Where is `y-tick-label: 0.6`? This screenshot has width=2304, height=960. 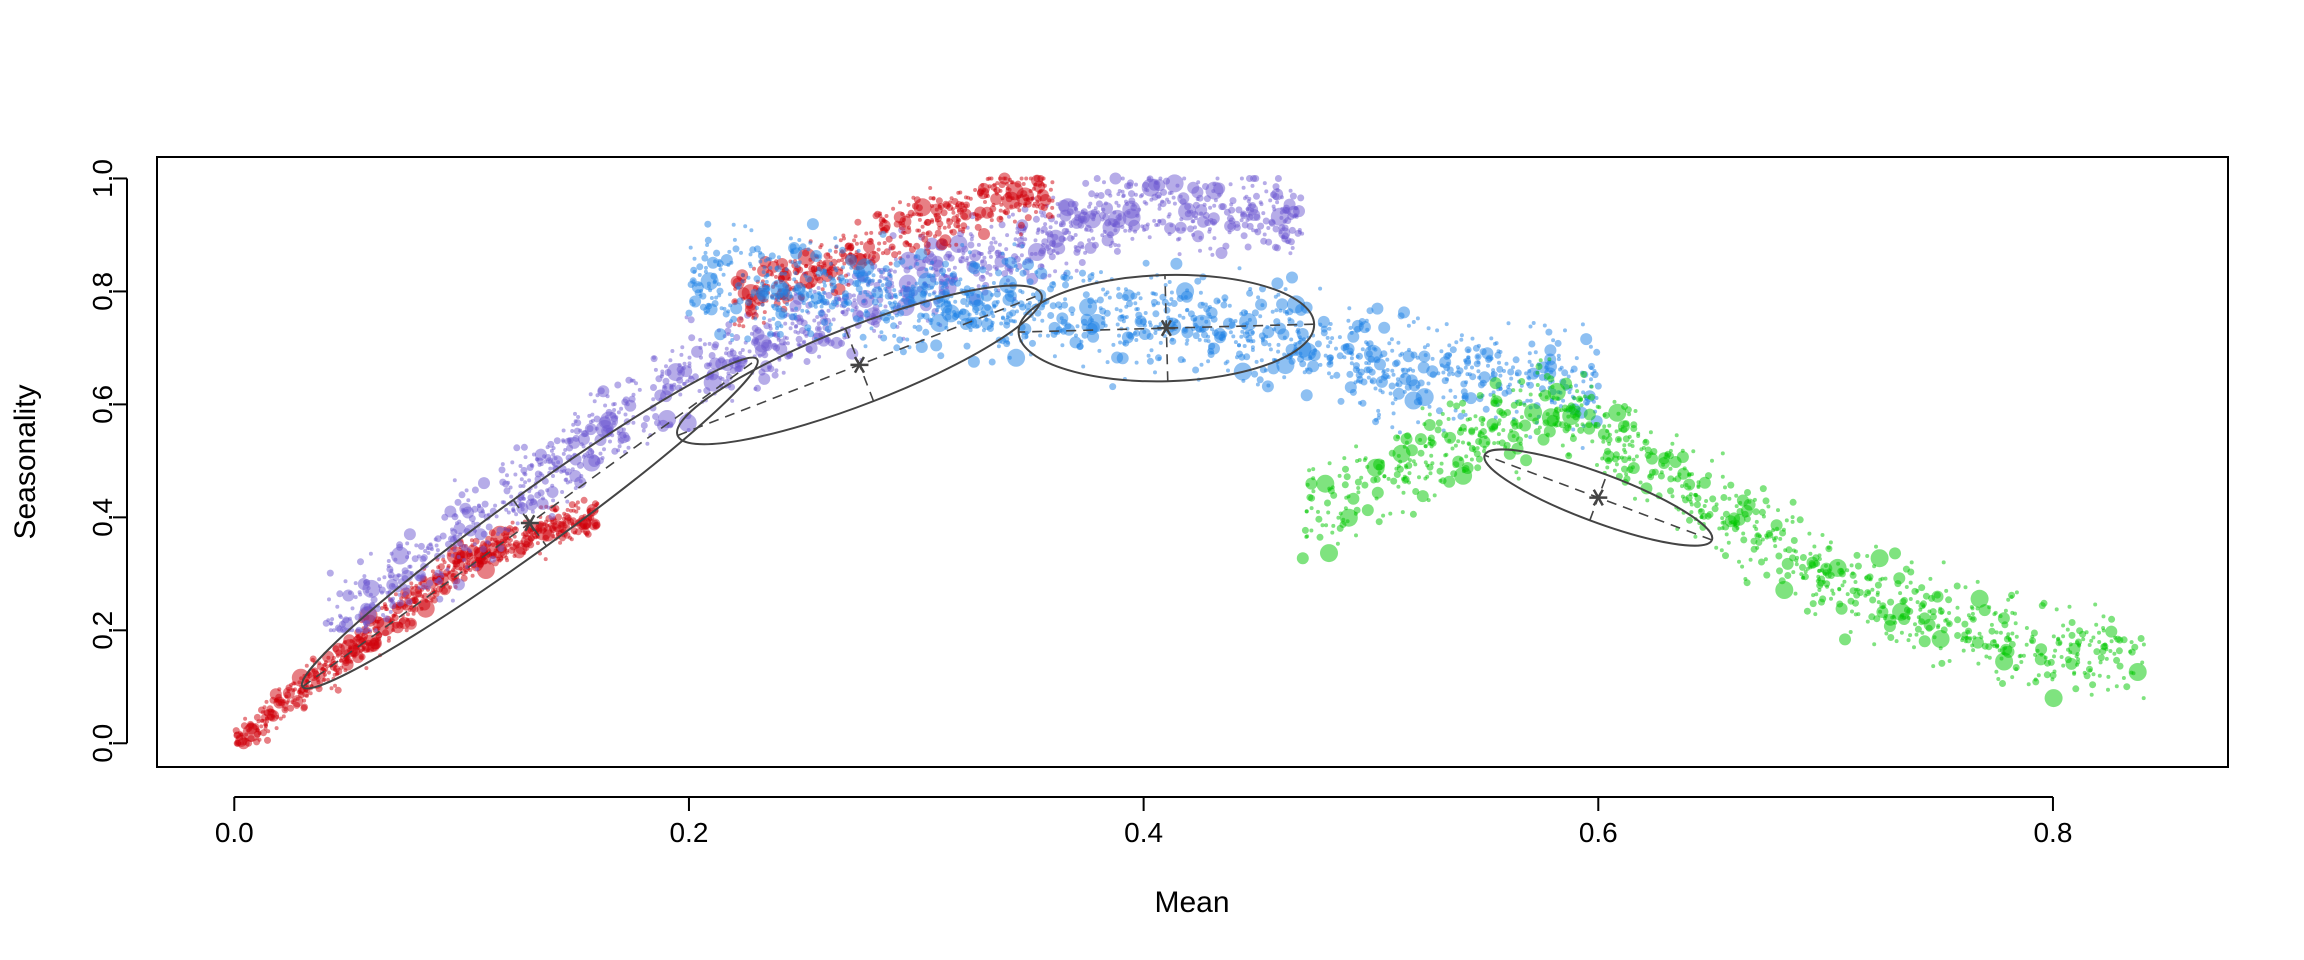
y-tick-label: 0.6 is located at coordinates (102, 404).